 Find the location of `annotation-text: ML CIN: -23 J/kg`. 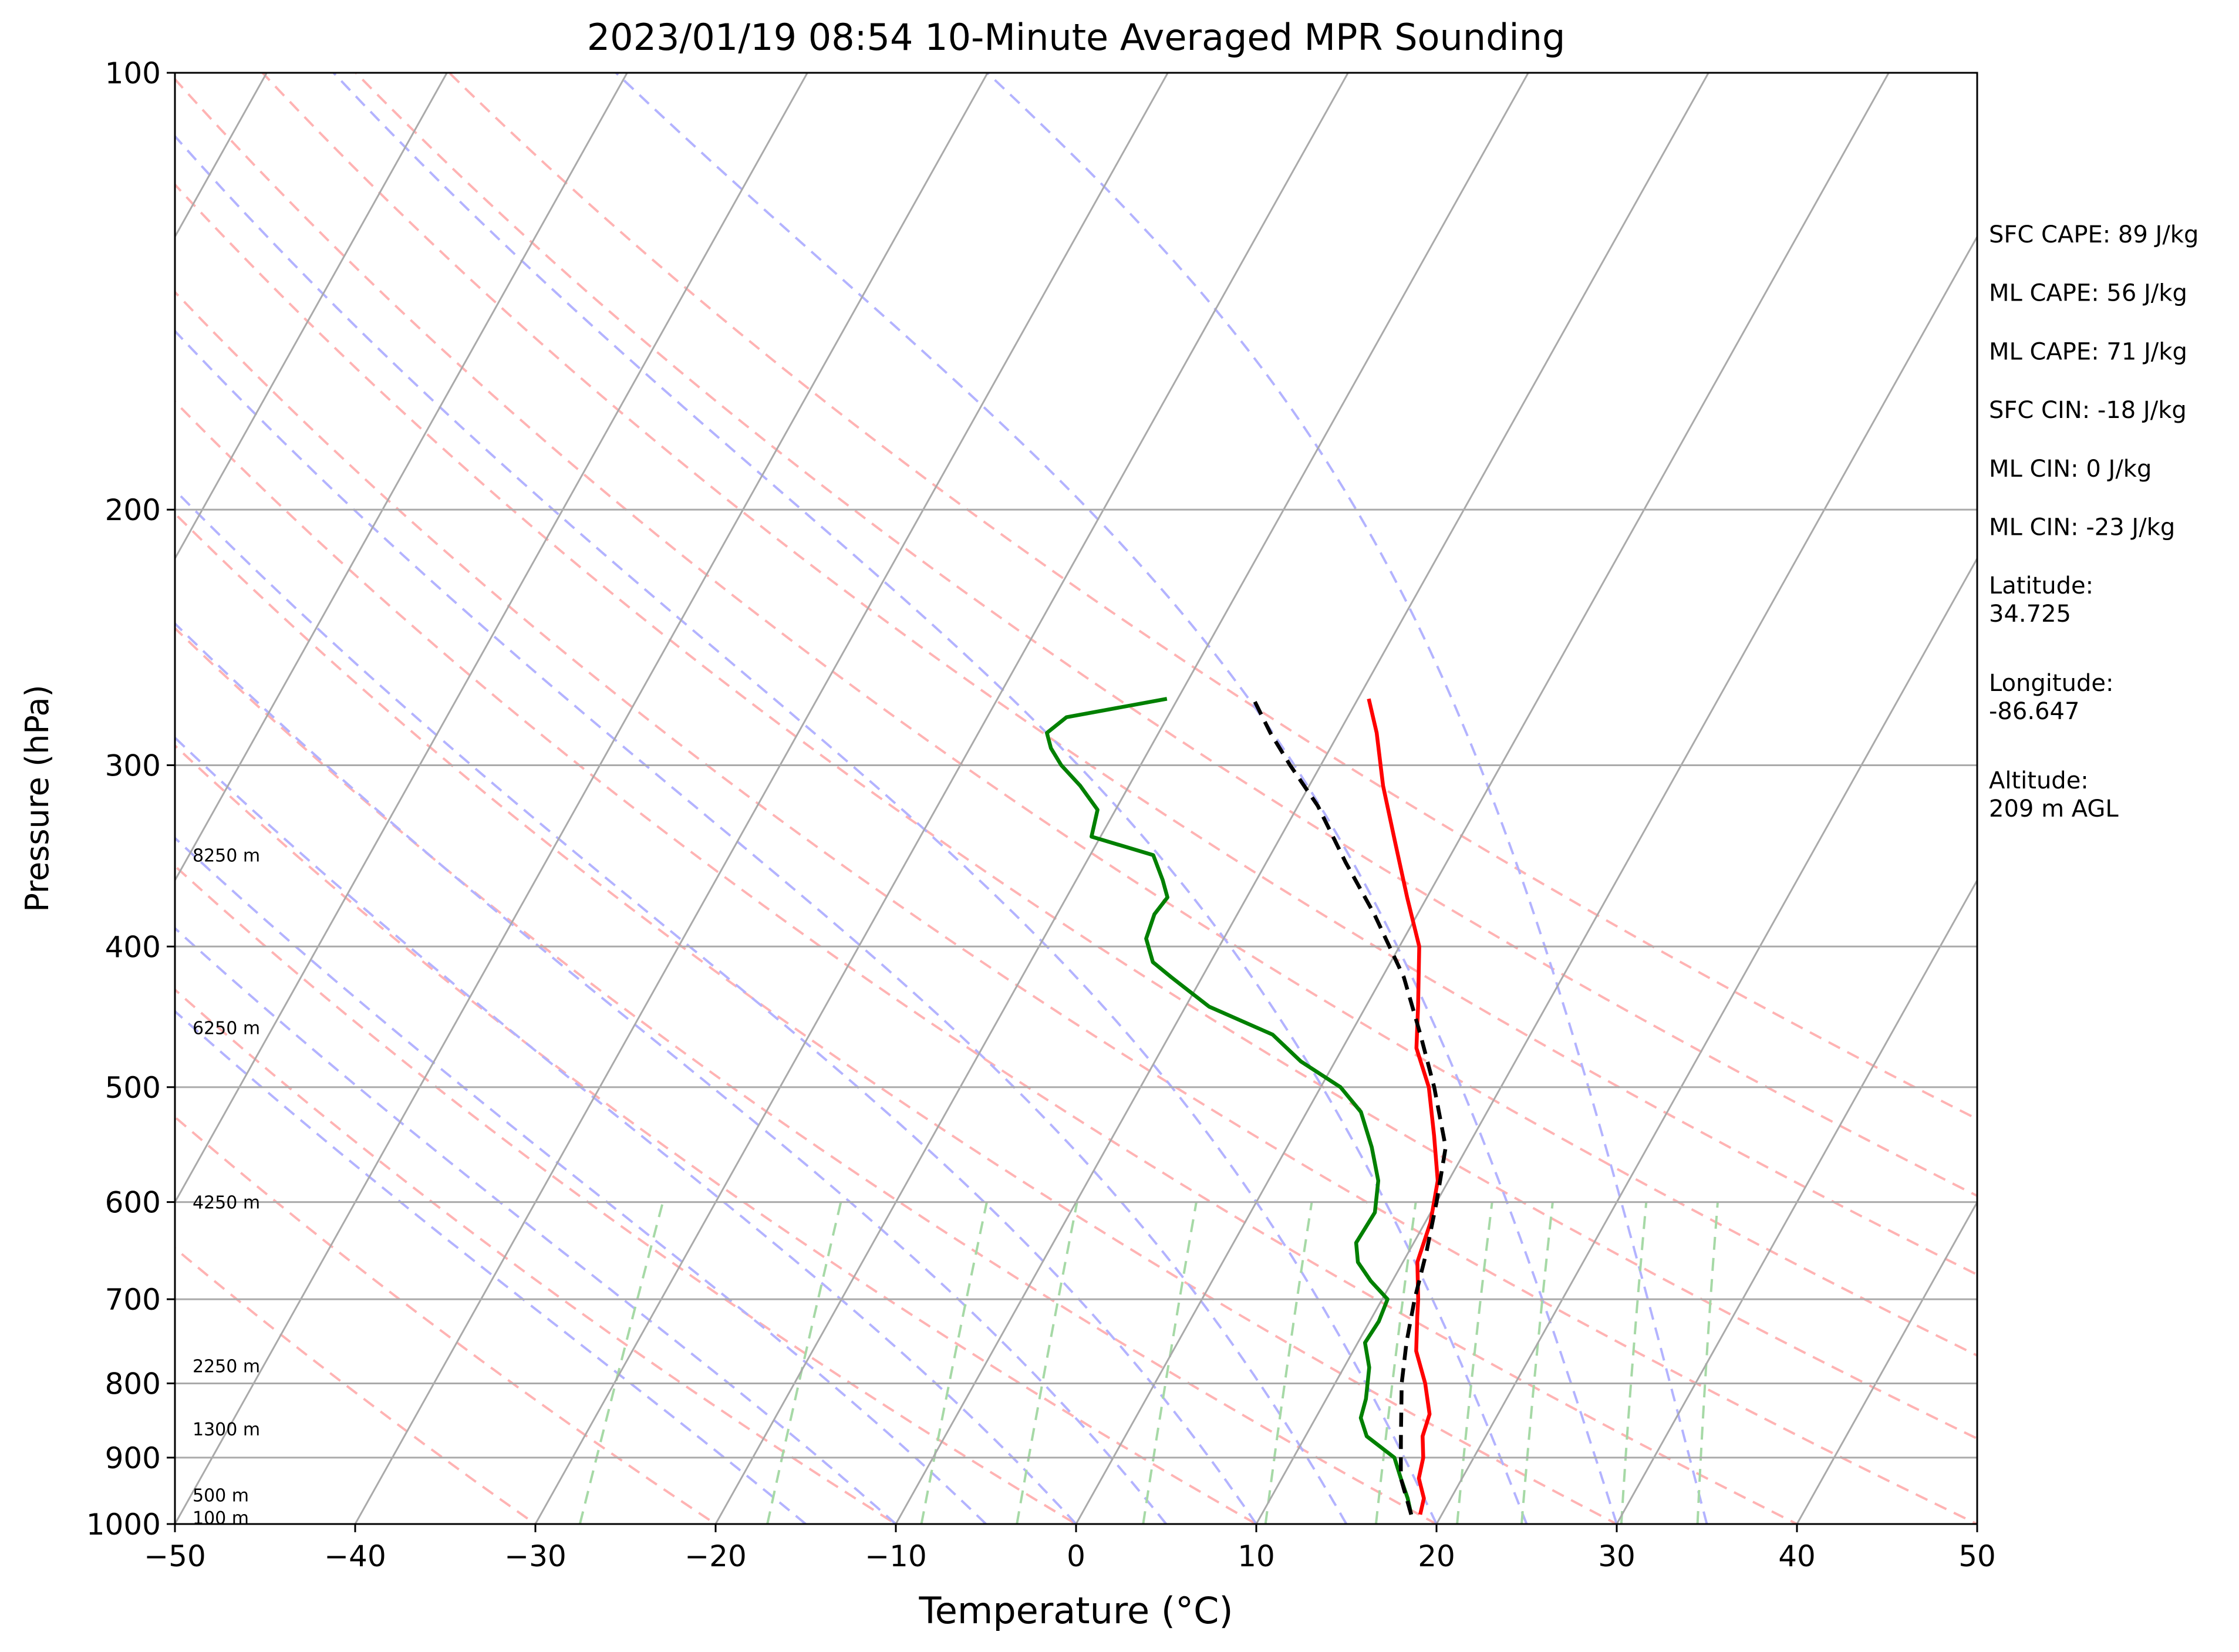

annotation-text: ML CIN: -23 J/kg is located at coordinates (2082, 527).